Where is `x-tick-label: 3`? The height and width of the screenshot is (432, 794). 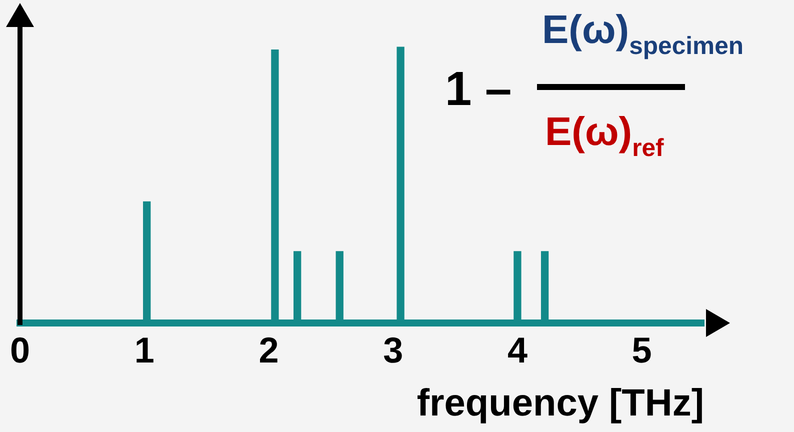
x-tick-label: 3 is located at coordinates (393, 350).